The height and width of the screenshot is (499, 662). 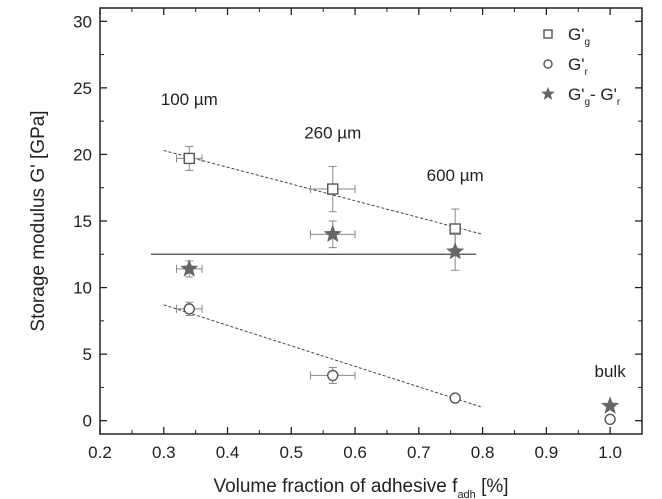 What do you see at coordinates (455, 175) in the screenshot?
I see `annotation-label: 600 µm` at bounding box center [455, 175].